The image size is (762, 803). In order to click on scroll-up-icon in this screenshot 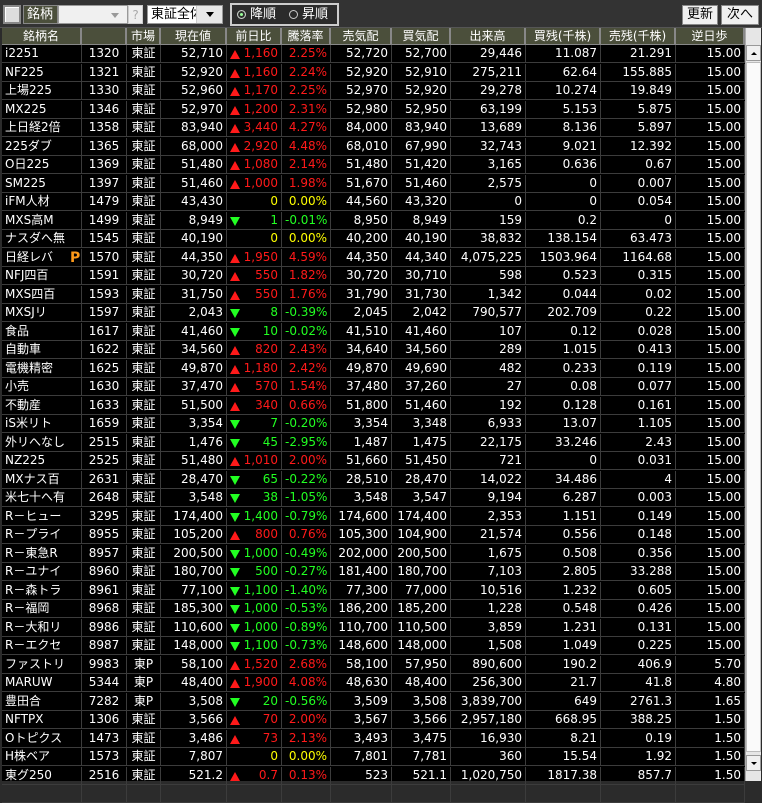, I will do `click(753, 53)`.